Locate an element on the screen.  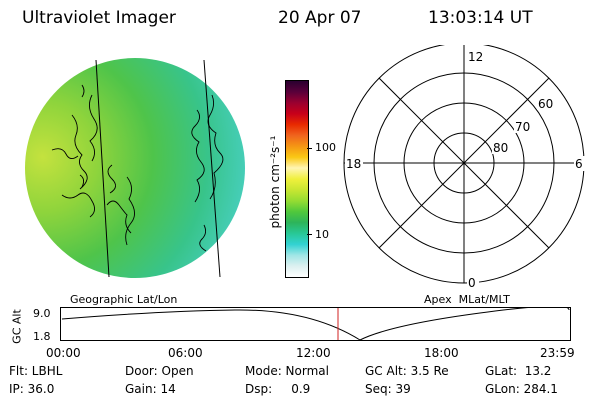
x-tick-2359: 23:59 is located at coordinates (557, 353).